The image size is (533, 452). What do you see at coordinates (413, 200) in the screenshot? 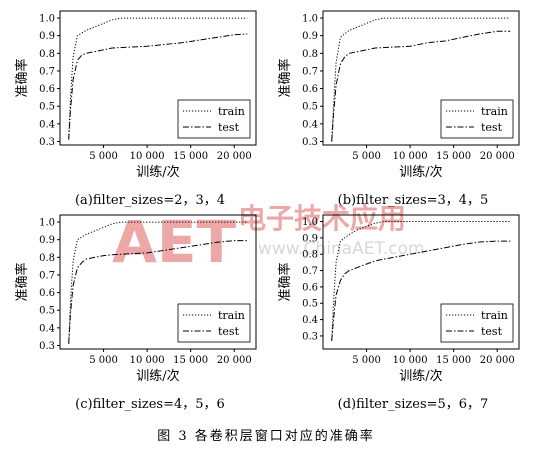
I see `subplot-caption: (b)filter_sizes=3，4，5` at bounding box center [413, 200].